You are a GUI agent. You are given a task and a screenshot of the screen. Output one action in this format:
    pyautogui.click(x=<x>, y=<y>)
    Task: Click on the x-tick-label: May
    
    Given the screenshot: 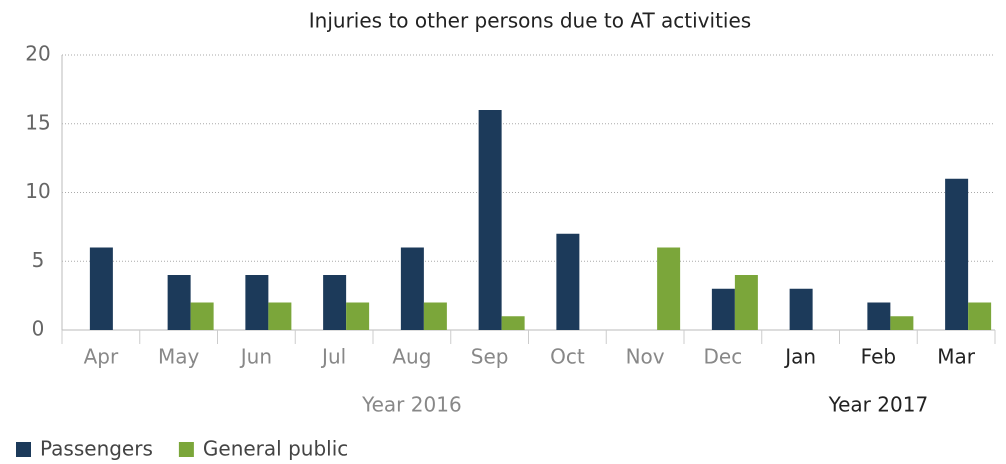 What is the action you would take?
    pyautogui.click(x=179, y=357)
    